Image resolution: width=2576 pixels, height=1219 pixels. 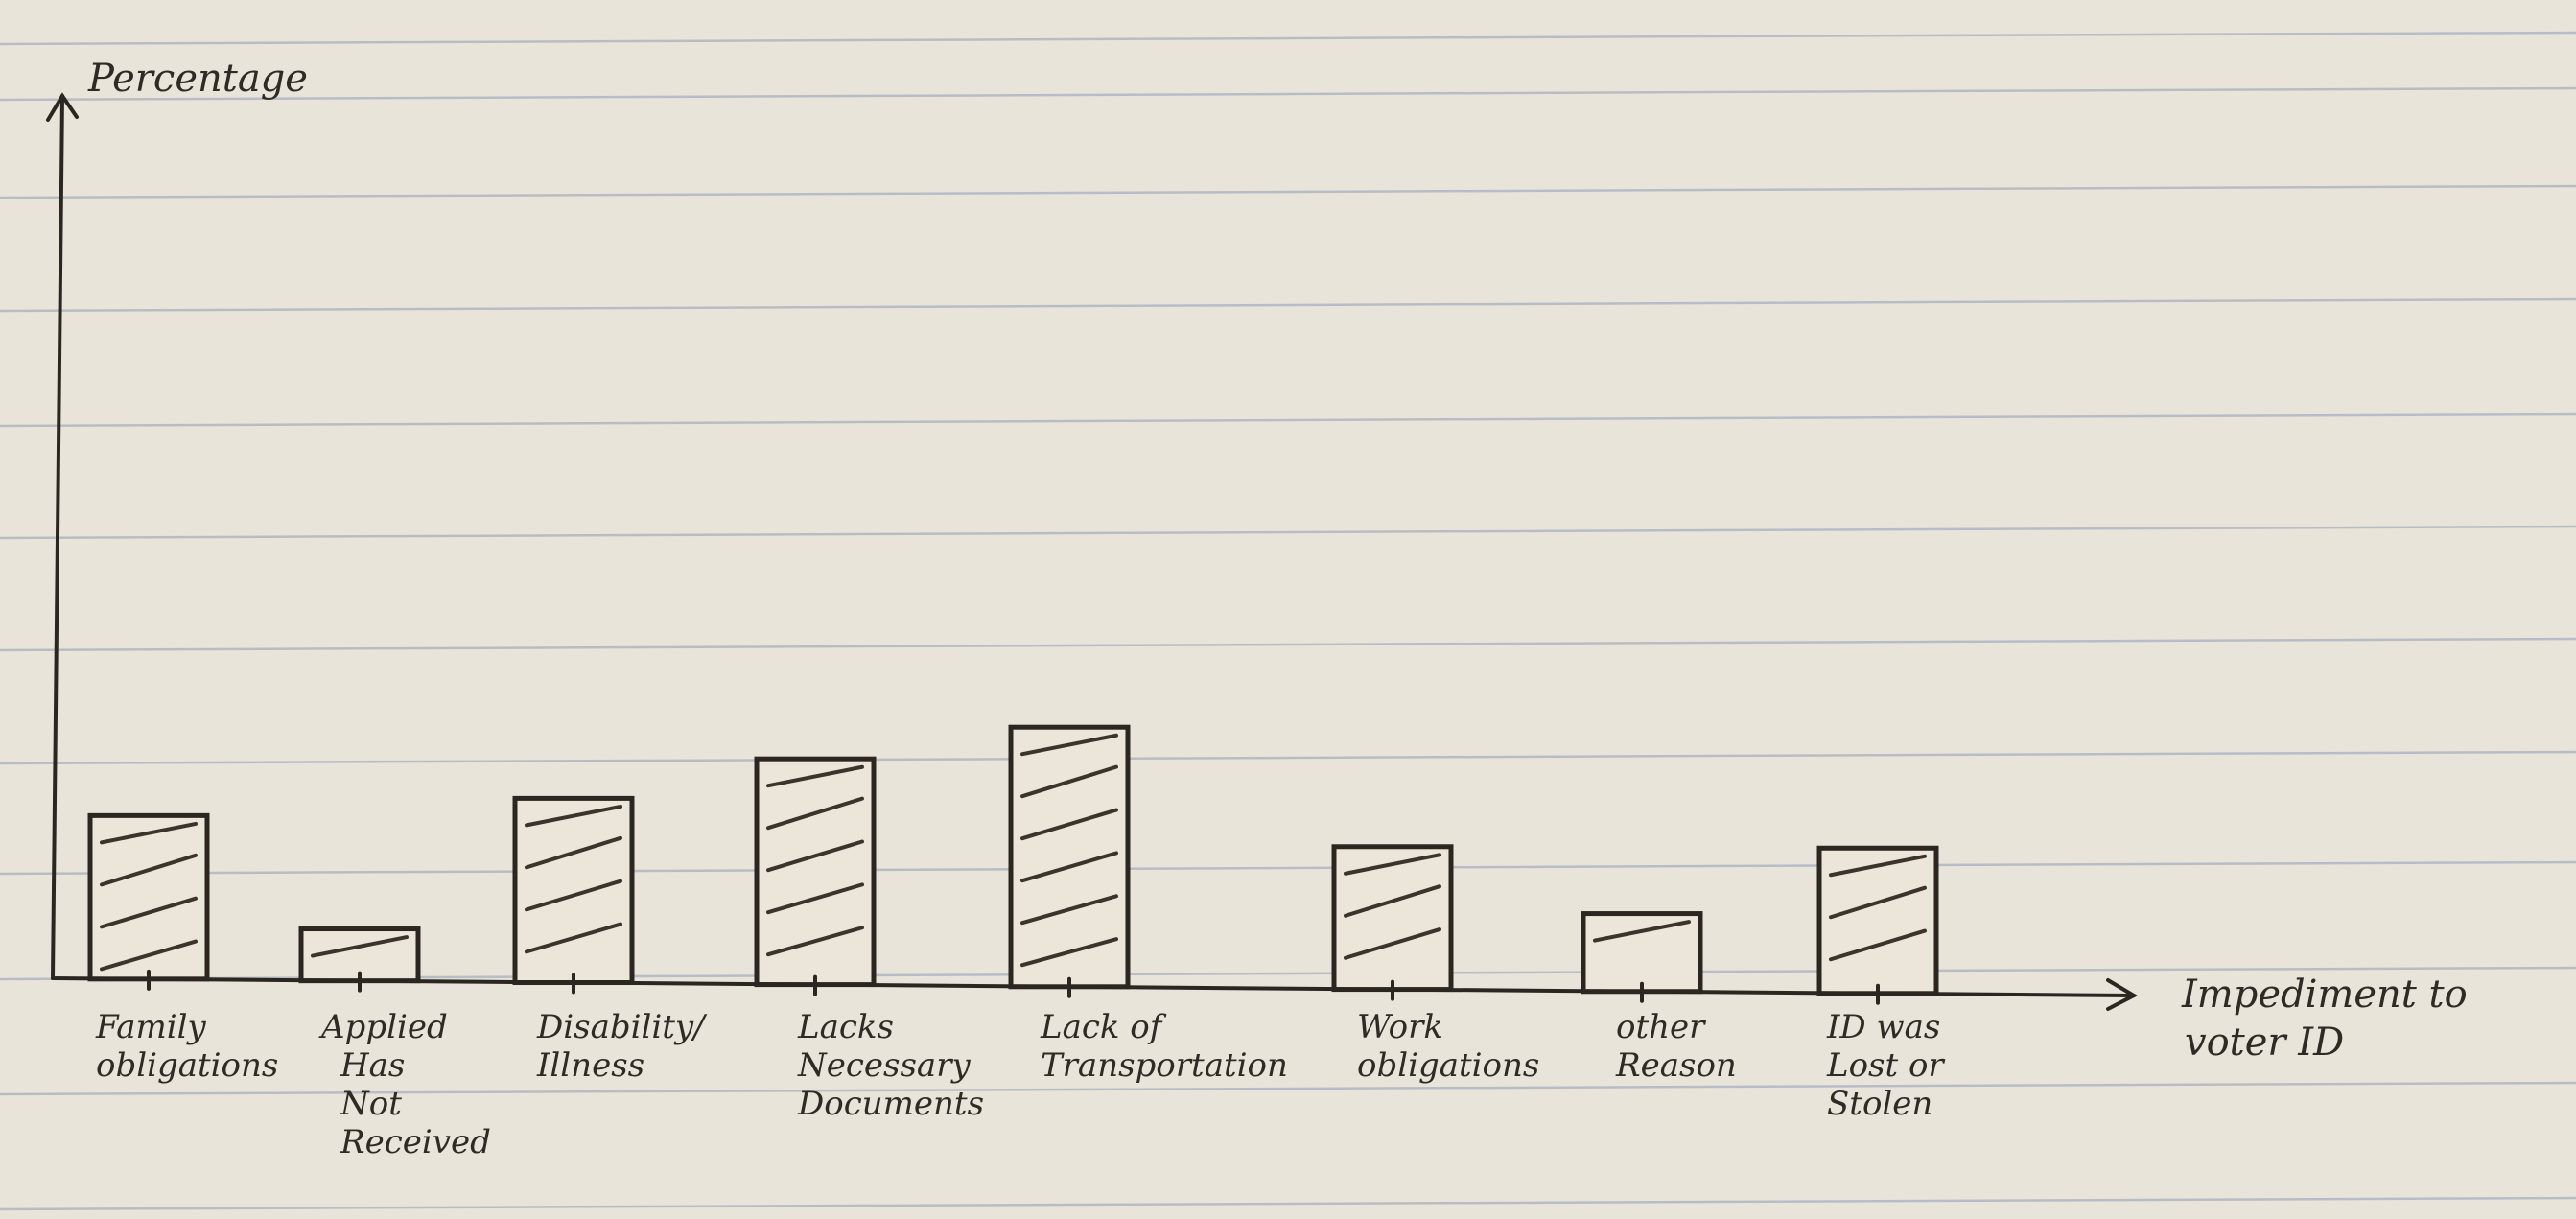 I want to click on category-label-8: ID was Lost or Stolen, so click(x=1885, y=1065).